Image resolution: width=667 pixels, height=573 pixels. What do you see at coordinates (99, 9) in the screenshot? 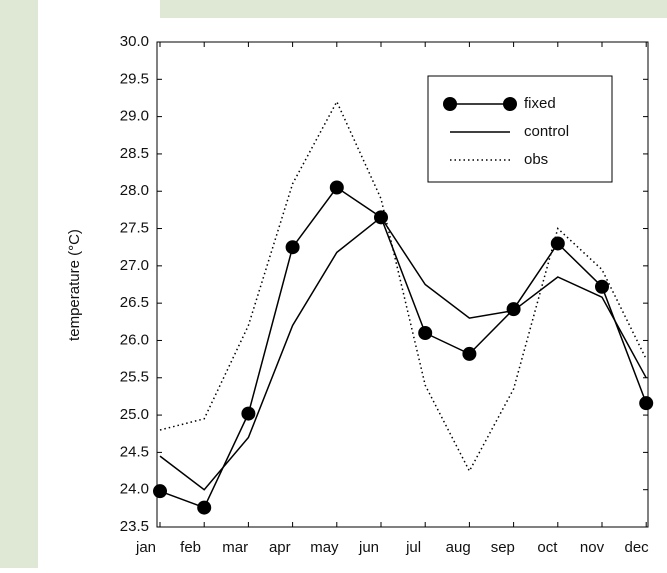
I see `slide-area` at bounding box center [99, 9].